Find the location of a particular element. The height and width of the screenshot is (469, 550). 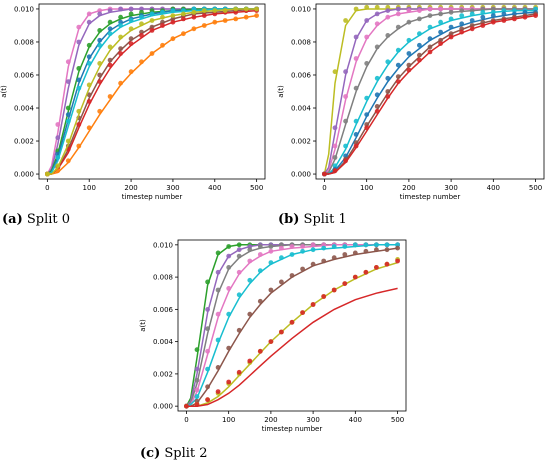

y-tick-label: 0.004 is located at coordinates (24, 109).